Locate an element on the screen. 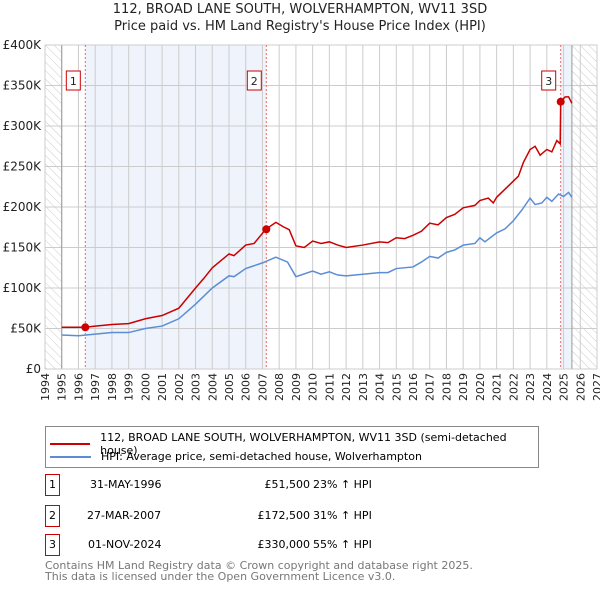  y-tick-label: £0 is located at coordinates (33, 369).